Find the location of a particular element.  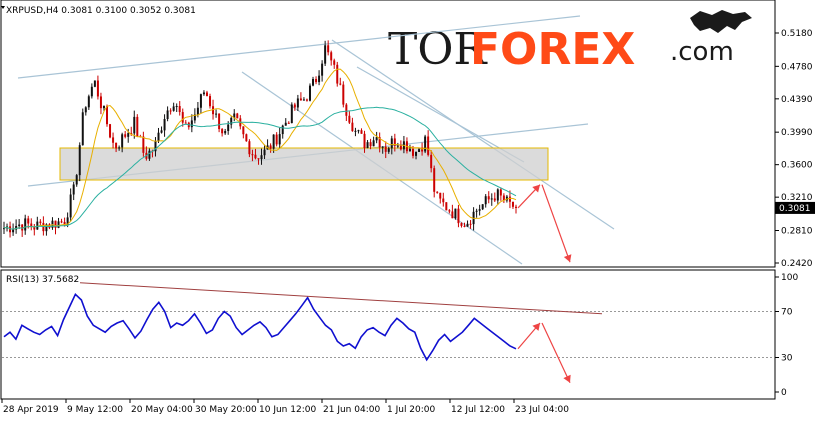

rsi-trend-line is located at coordinates (341, 298).